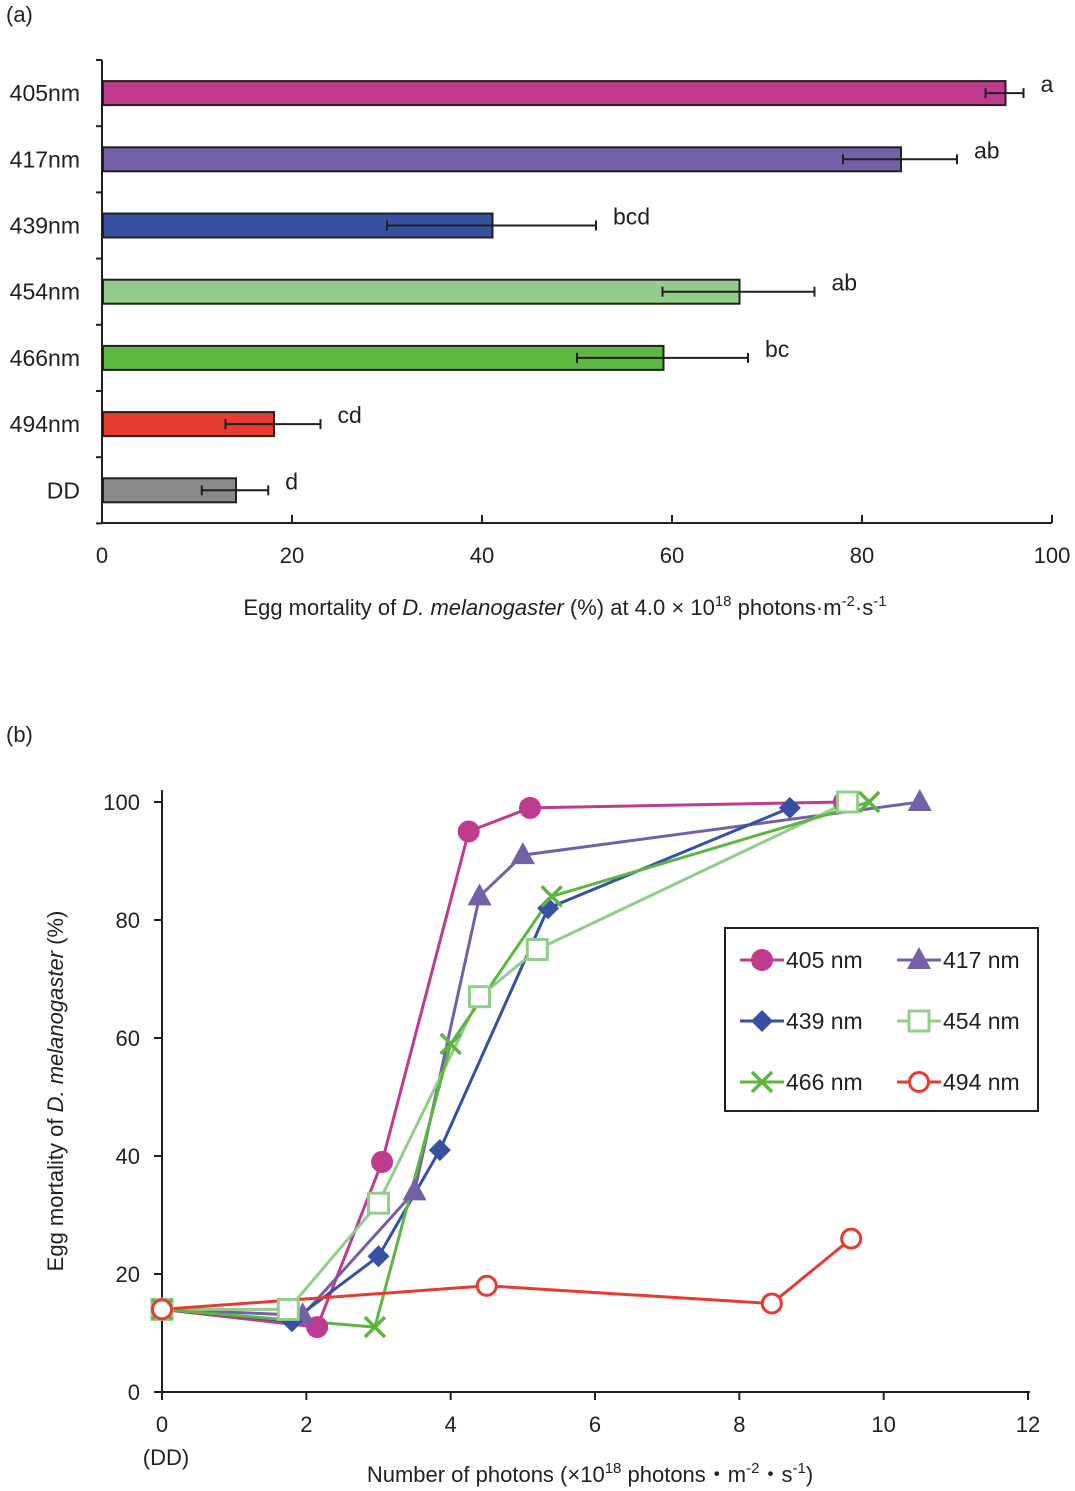  Describe the element at coordinates (1052, 555) in the screenshot. I see `bar-x-tick-label: 100` at that location.